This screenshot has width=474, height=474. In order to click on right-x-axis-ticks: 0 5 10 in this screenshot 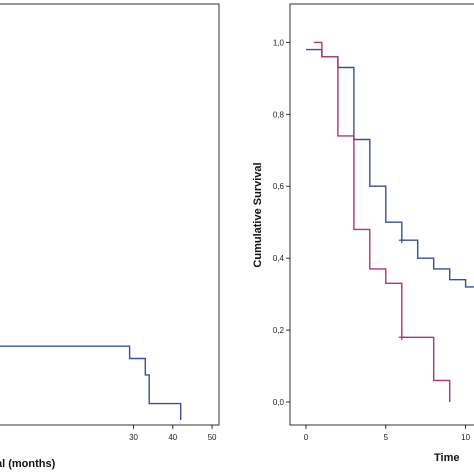, I will do `click(387, 433)`.